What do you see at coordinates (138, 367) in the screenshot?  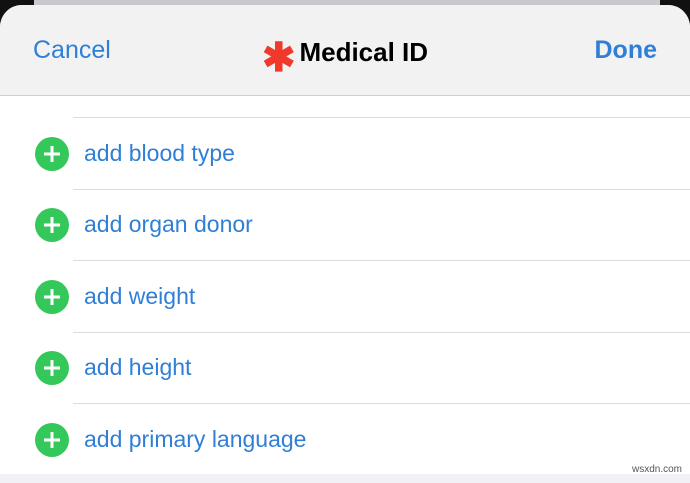 I see `row-label: add height` at bounding box center [138, 367].